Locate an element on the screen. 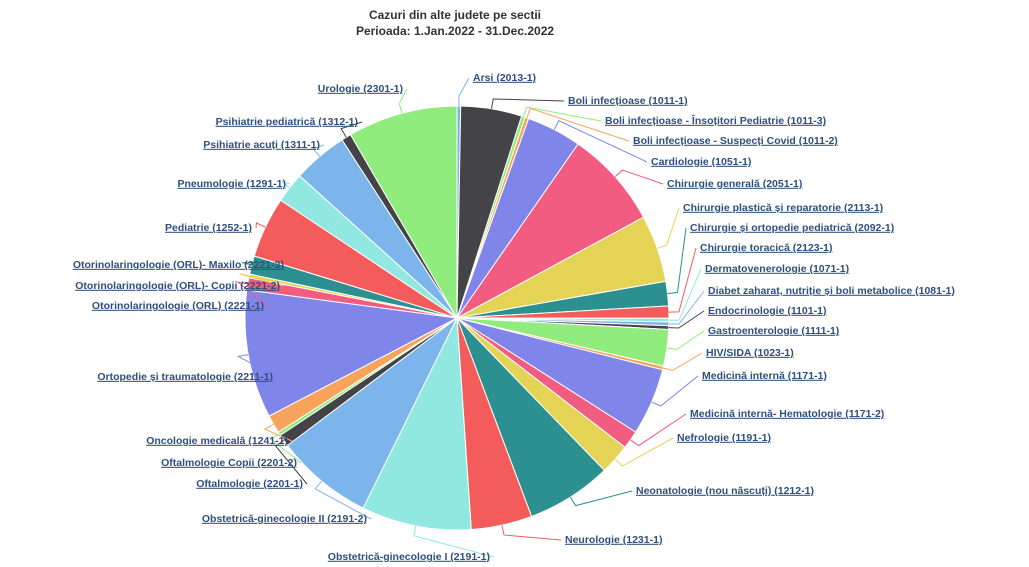  slice-label: Obstetrică-ginecologie I (2191-1) is located at coordinates (409, 557).